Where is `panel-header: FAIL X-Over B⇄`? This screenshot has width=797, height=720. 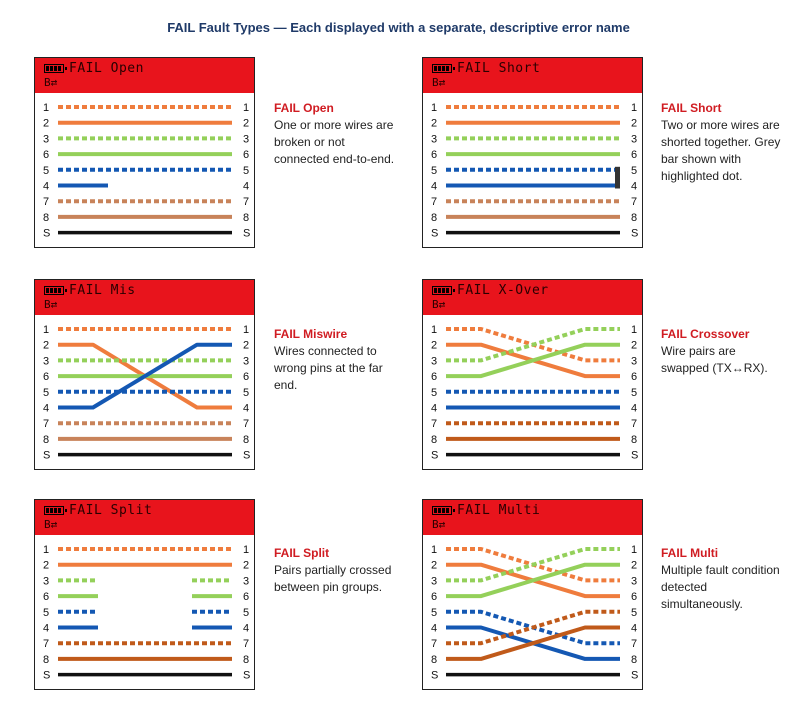 panel-header: FAIL X-Over B⇄ is located at coordinates (532, 297).